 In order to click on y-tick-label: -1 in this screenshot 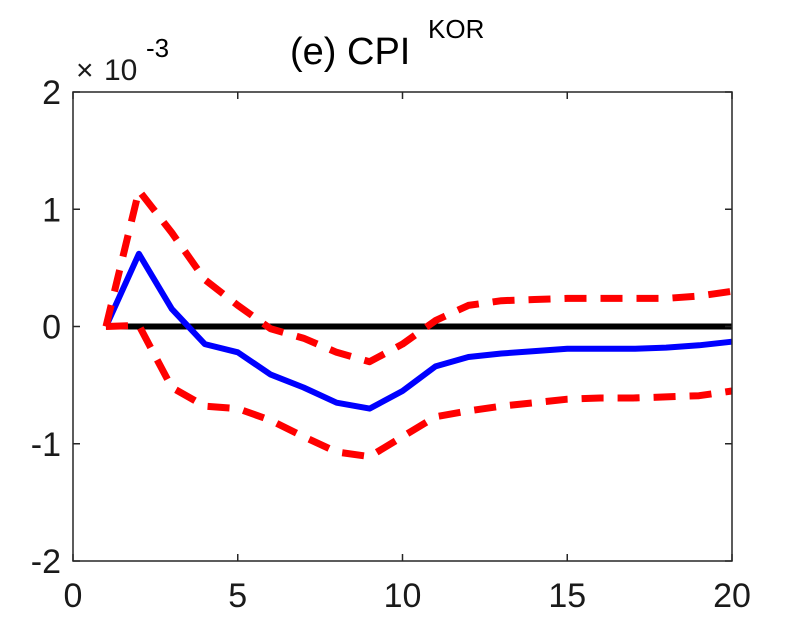, I will do `click(46, 445)`.